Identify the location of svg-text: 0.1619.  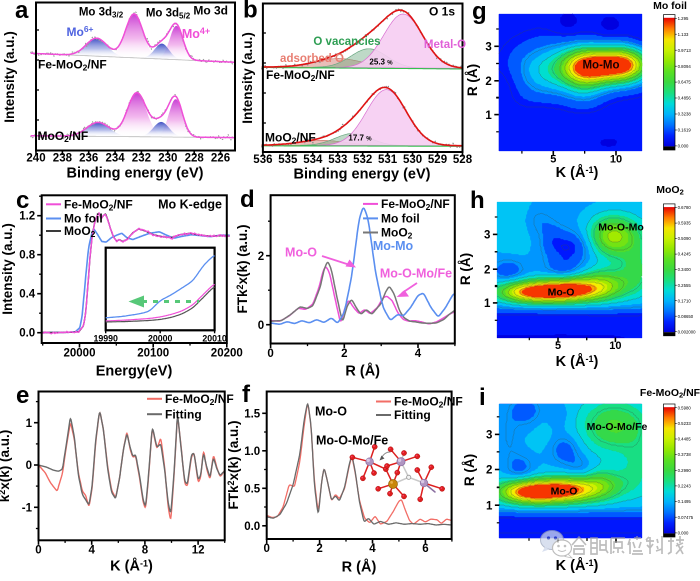
(685, 130).